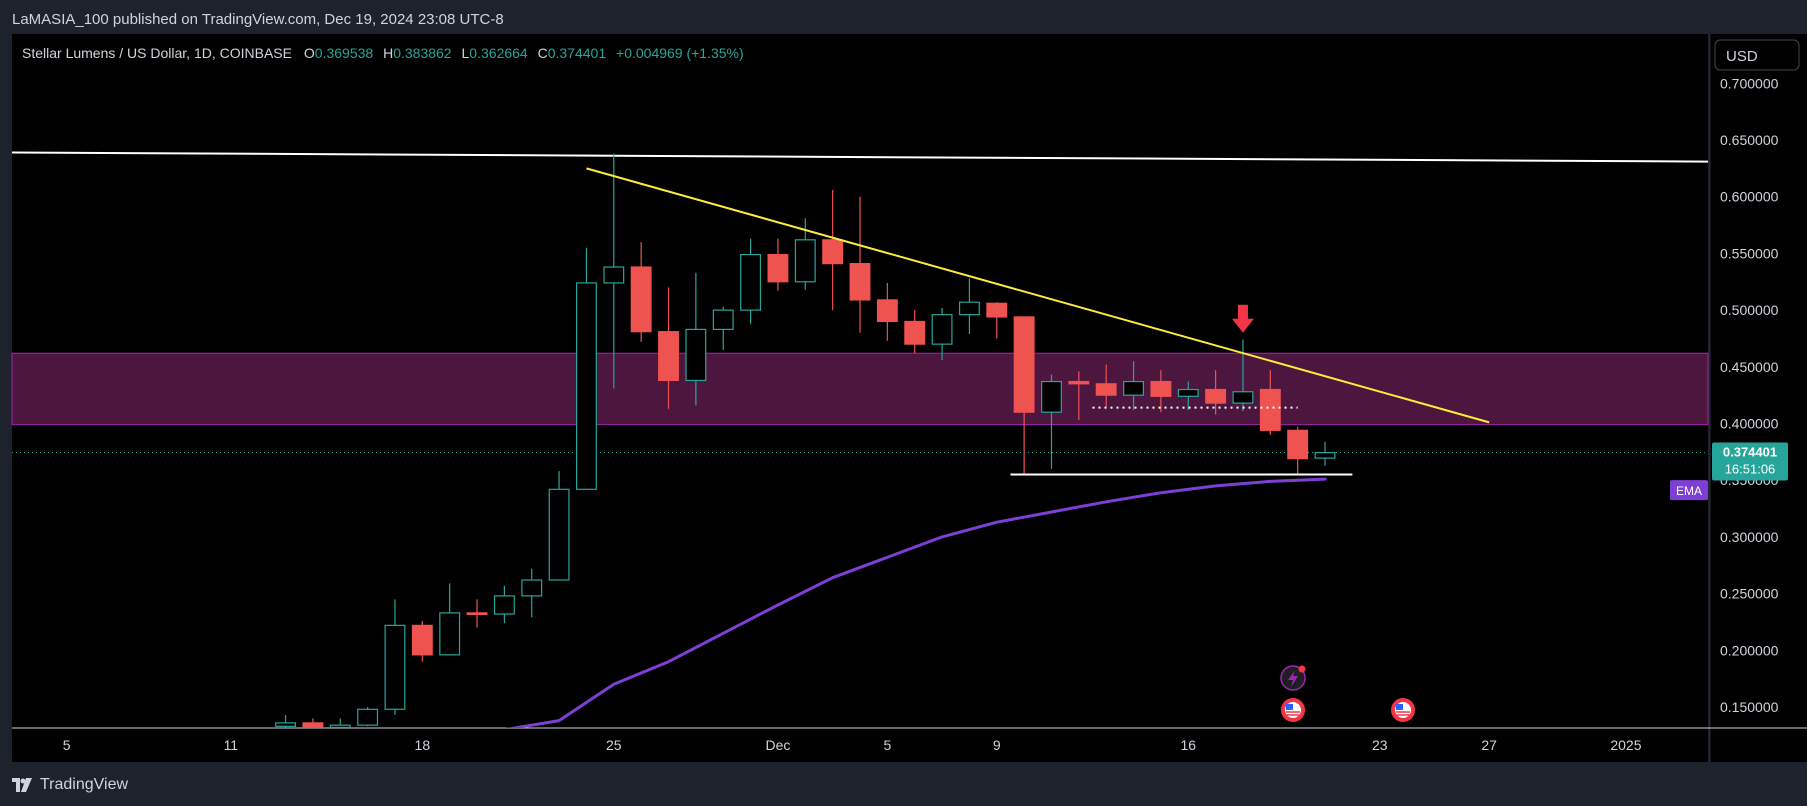  Describe the element at coordinates (577, 53) in the screenshot. I see `close-value: 0.374401` at that location.